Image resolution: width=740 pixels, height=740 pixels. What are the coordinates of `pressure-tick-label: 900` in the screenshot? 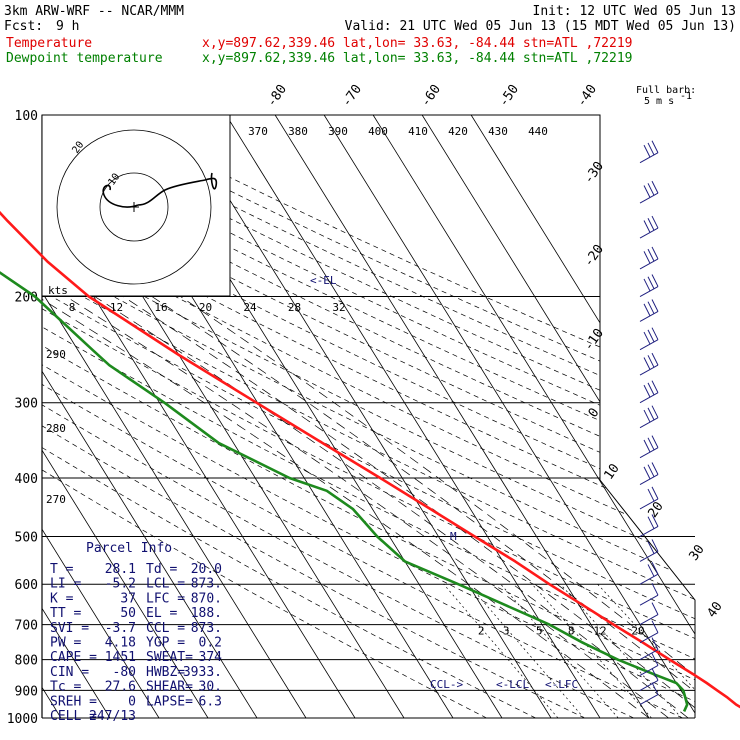 It's located at (26, 691).